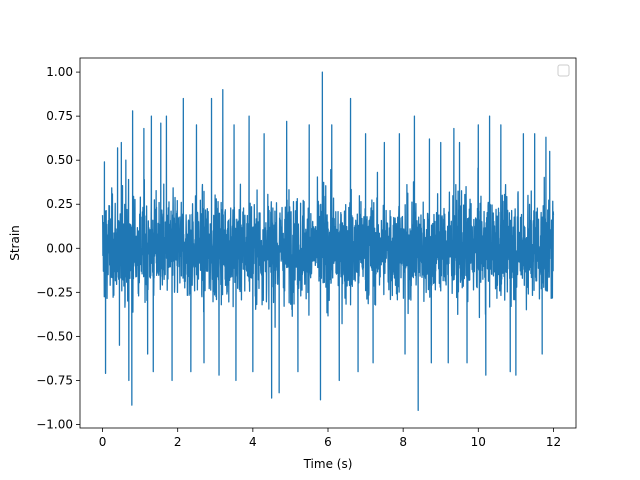 The height and width of the screenshot is (480, 640). What do you see at coordinates (478, 442) in the screenshot?
I see `x-tick-label: 10` at bounding box center [478, 442].